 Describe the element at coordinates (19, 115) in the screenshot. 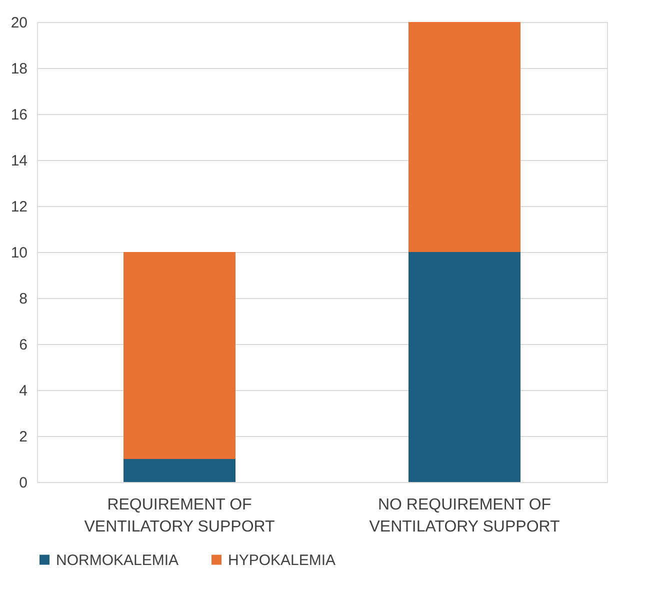

I see `y-tick-label: 16` at that location.